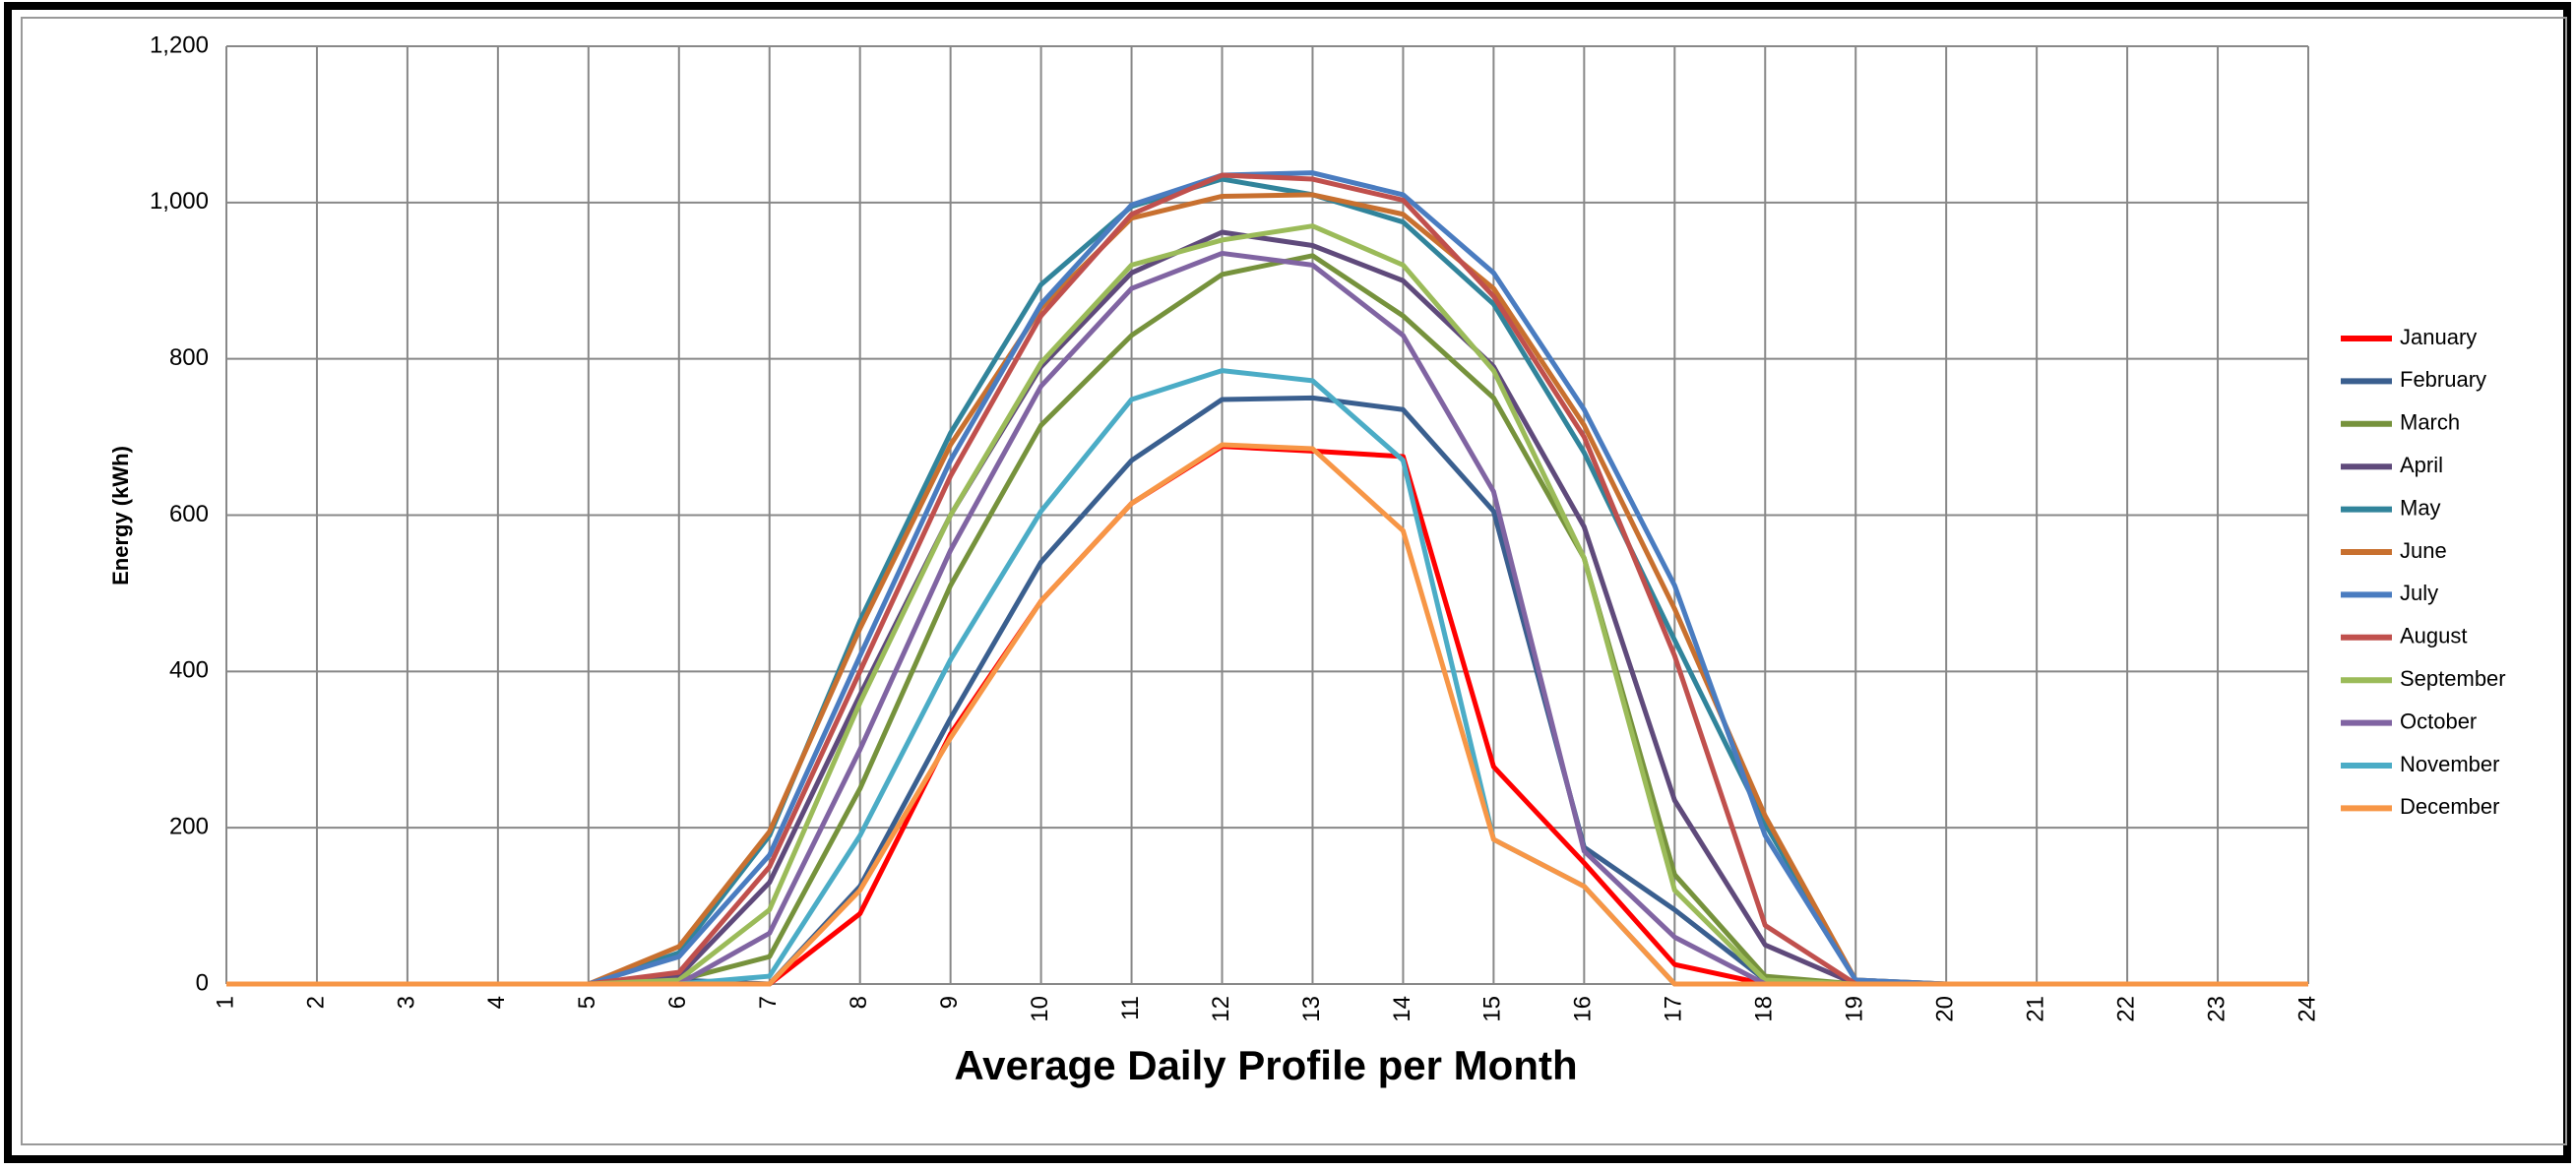 This screenshot has width=2576, height=1170. What do you see at coordinates (202, 982) in the screenshot?
I see `y-tick-label: 0` at bounding box center [202, 982].